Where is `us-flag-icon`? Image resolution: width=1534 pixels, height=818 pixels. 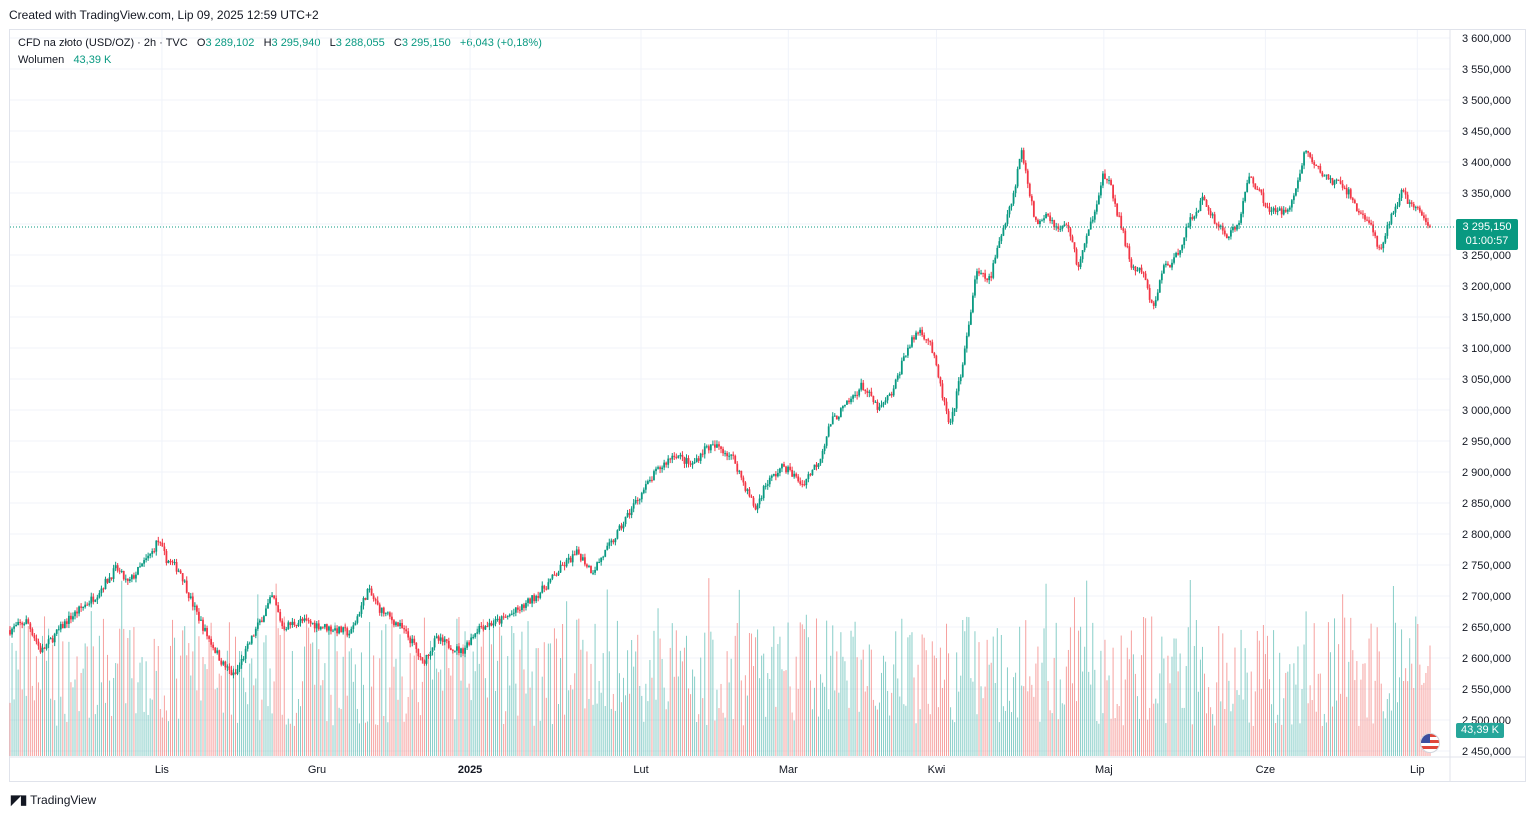
us-flag-icon is located at coordinates (1430, 743).